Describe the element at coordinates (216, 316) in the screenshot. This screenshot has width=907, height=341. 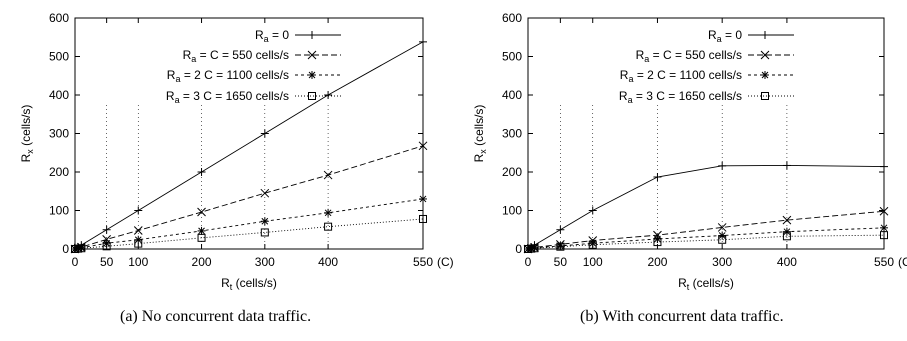
I see `caption-a: (a) No concurrent data traffic.` at that location.